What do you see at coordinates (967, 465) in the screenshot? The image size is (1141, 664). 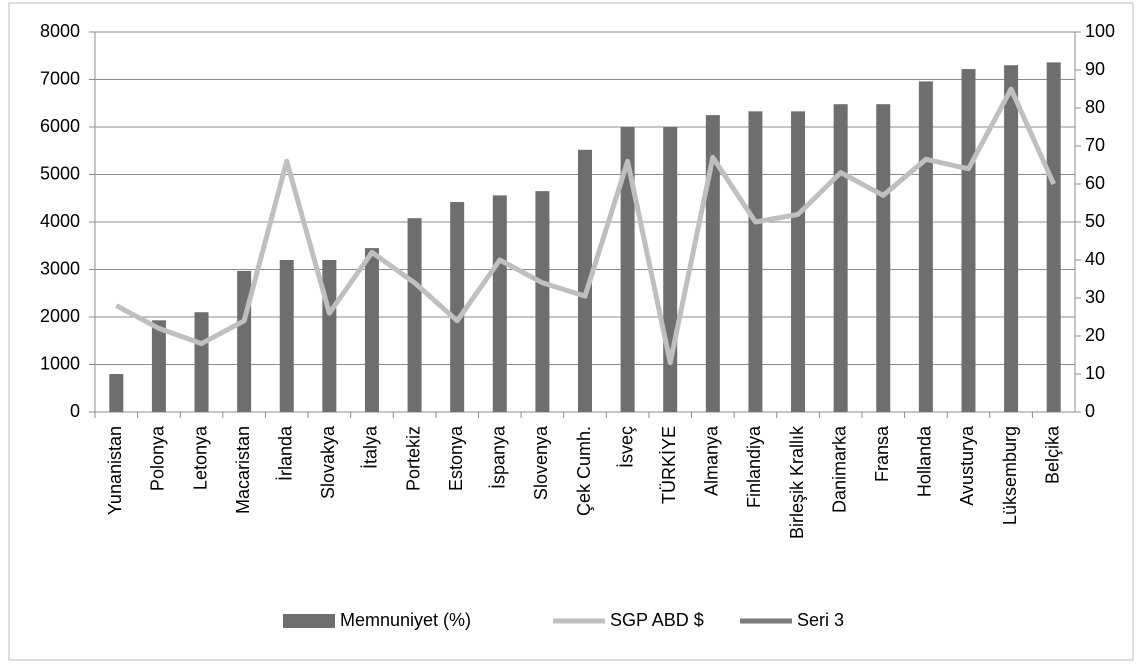 I see `x-tick-label: Avusturya` at bounding box center [967, 465].